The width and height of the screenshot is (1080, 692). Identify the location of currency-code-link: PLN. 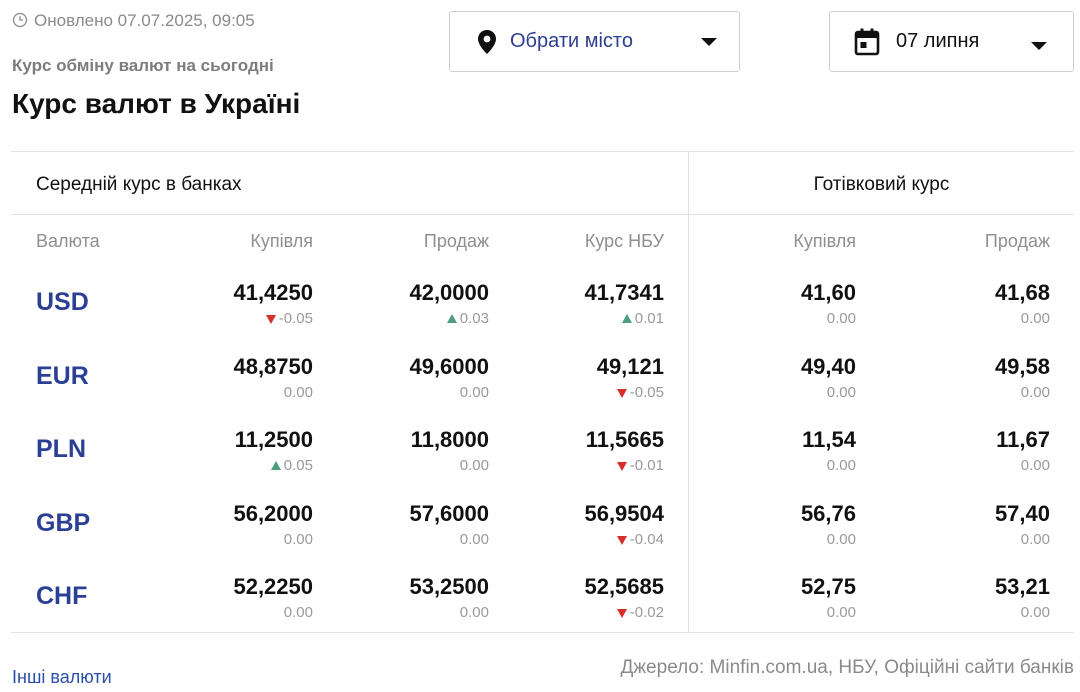
(61, 449).